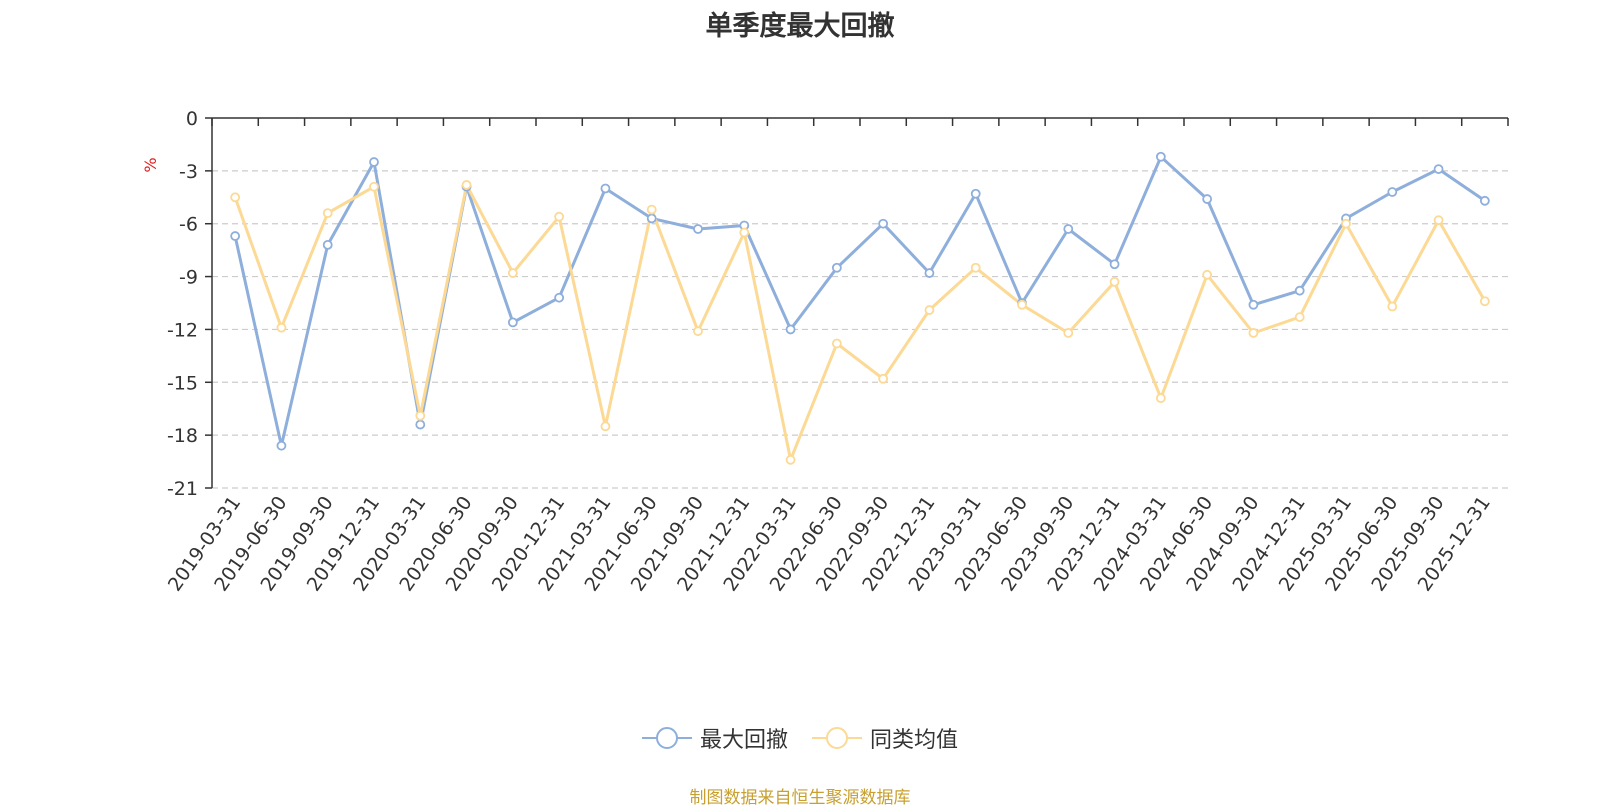 The image size is (1600, 808). I want to click on legend-label-category-average: 同类均值, so click(914, 740).